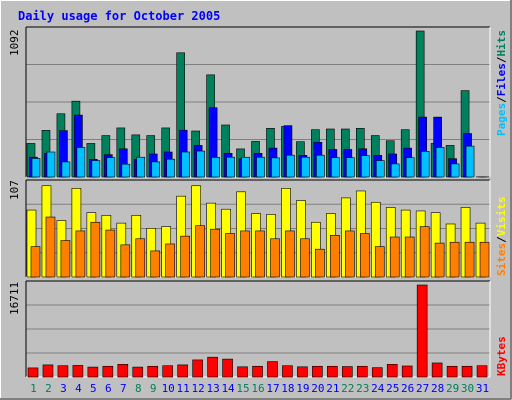 The width and height of the screenshot is (512, 400). Describe the element at coordinates (123, 388) in the screenshot. I see `x-tick-label: 7` at that location.